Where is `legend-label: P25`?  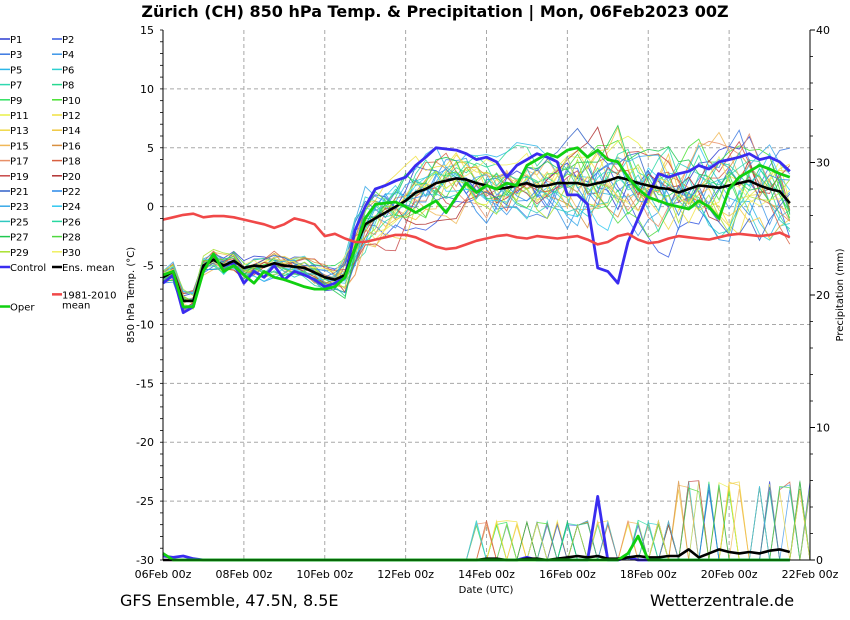 legend-label: P25 is located at coordinates (19, 222).